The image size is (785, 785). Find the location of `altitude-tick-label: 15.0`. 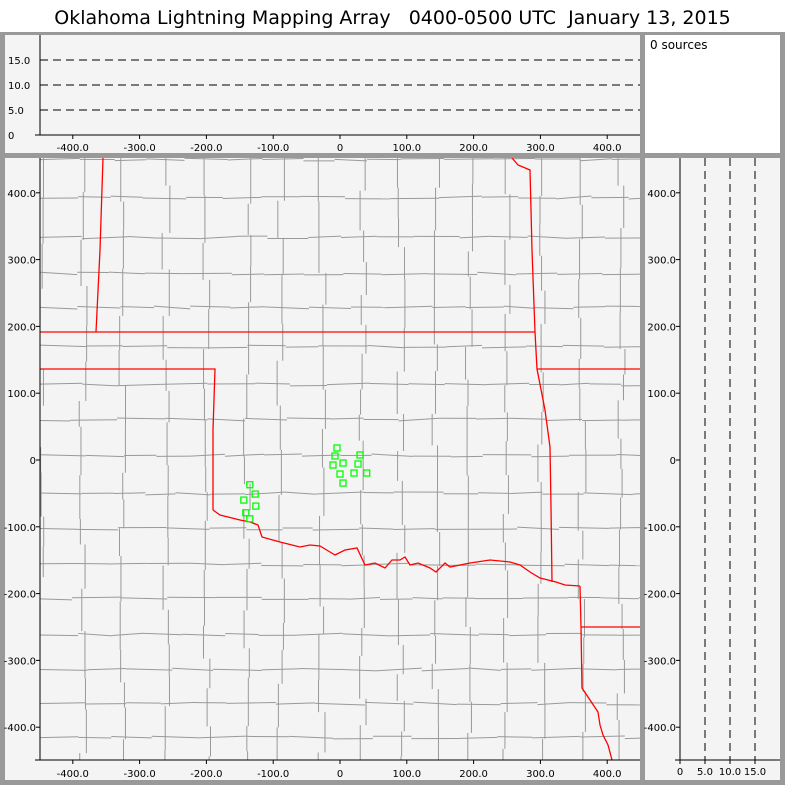

altitude-tick-label: 15.0 is located at coordinates (19, 61).